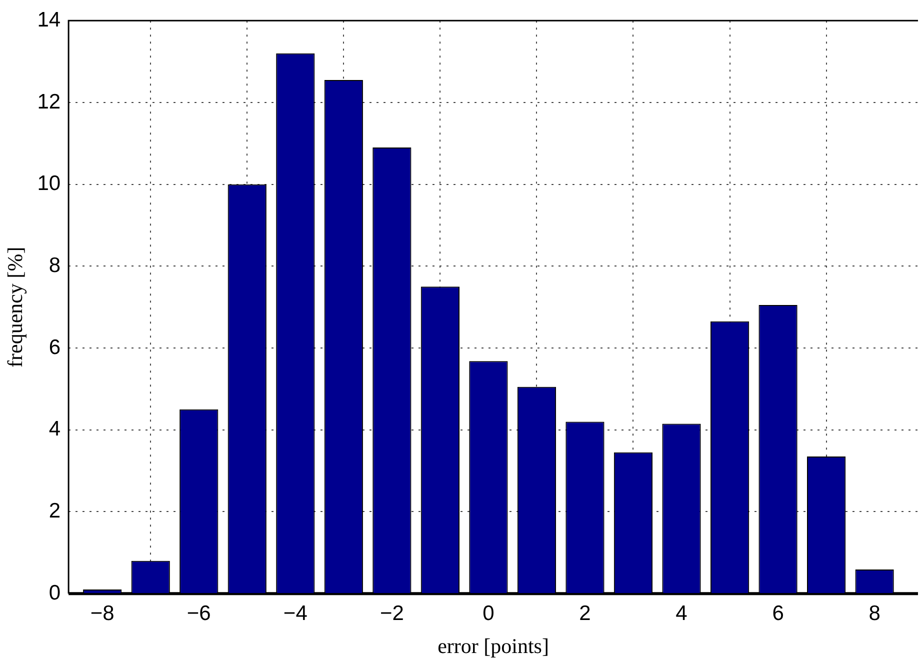 This screenshot has width=919, height=664. I want to click on x-tick-label: 6, so click(778, 613).